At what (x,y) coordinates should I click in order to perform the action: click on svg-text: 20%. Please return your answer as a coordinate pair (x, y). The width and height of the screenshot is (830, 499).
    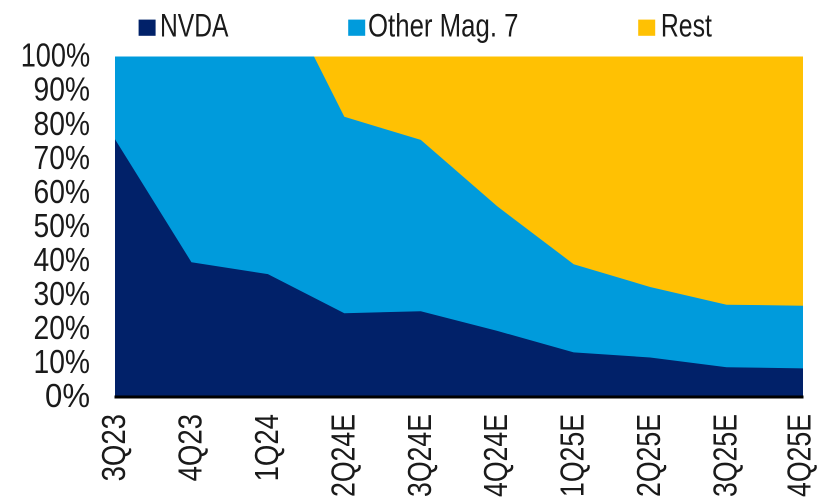
    Looking at the image, I should click on (62, 327).